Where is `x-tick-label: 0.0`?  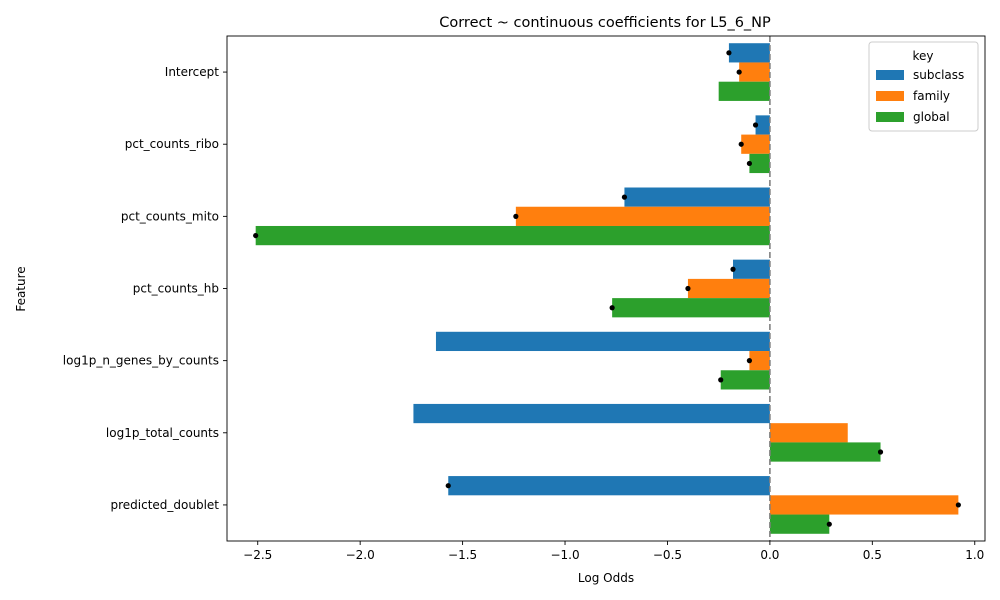
x-tick-label: 0.0 is located at coordinates (769, 555).